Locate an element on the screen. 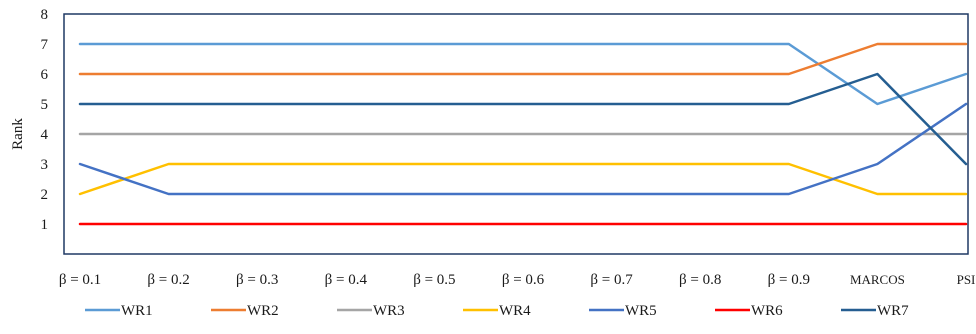 The height and width of the screenshot is (334, 976). y-tick-label: 5 is located at coordinates (45, 105).